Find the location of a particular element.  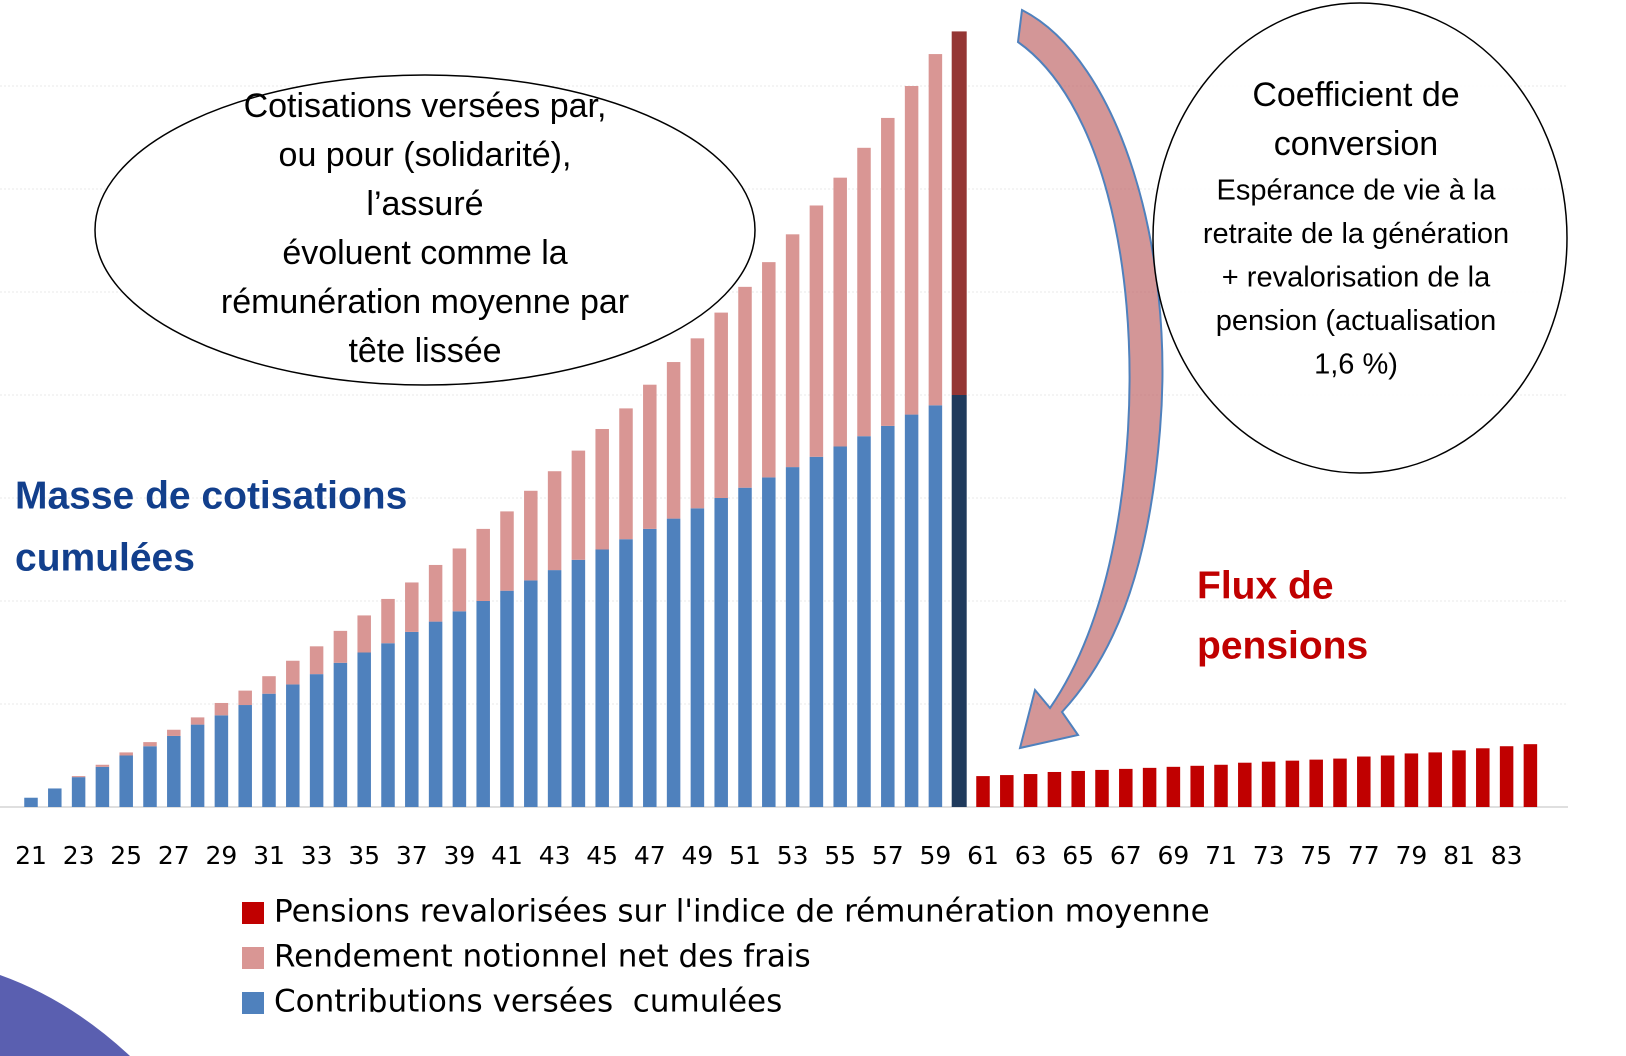

x-tick-label: 83 is located at coordinates (1507, 855).